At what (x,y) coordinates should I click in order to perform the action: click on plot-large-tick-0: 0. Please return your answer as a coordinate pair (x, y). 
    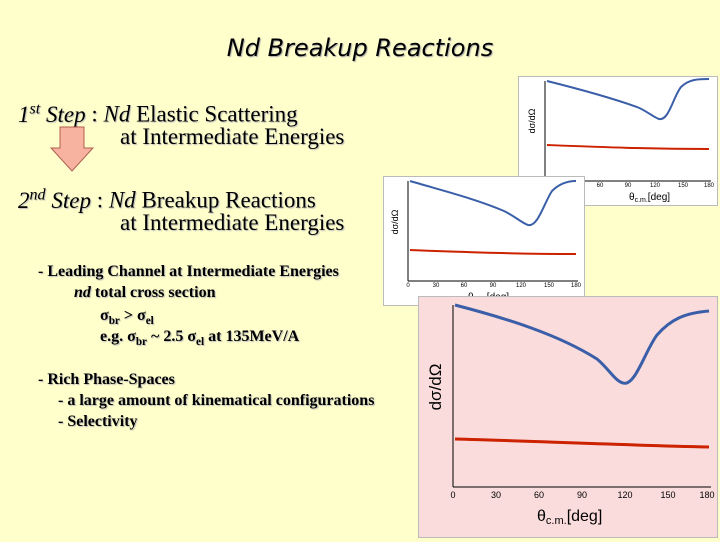
    Looking at the image, I should click on (452, 495).